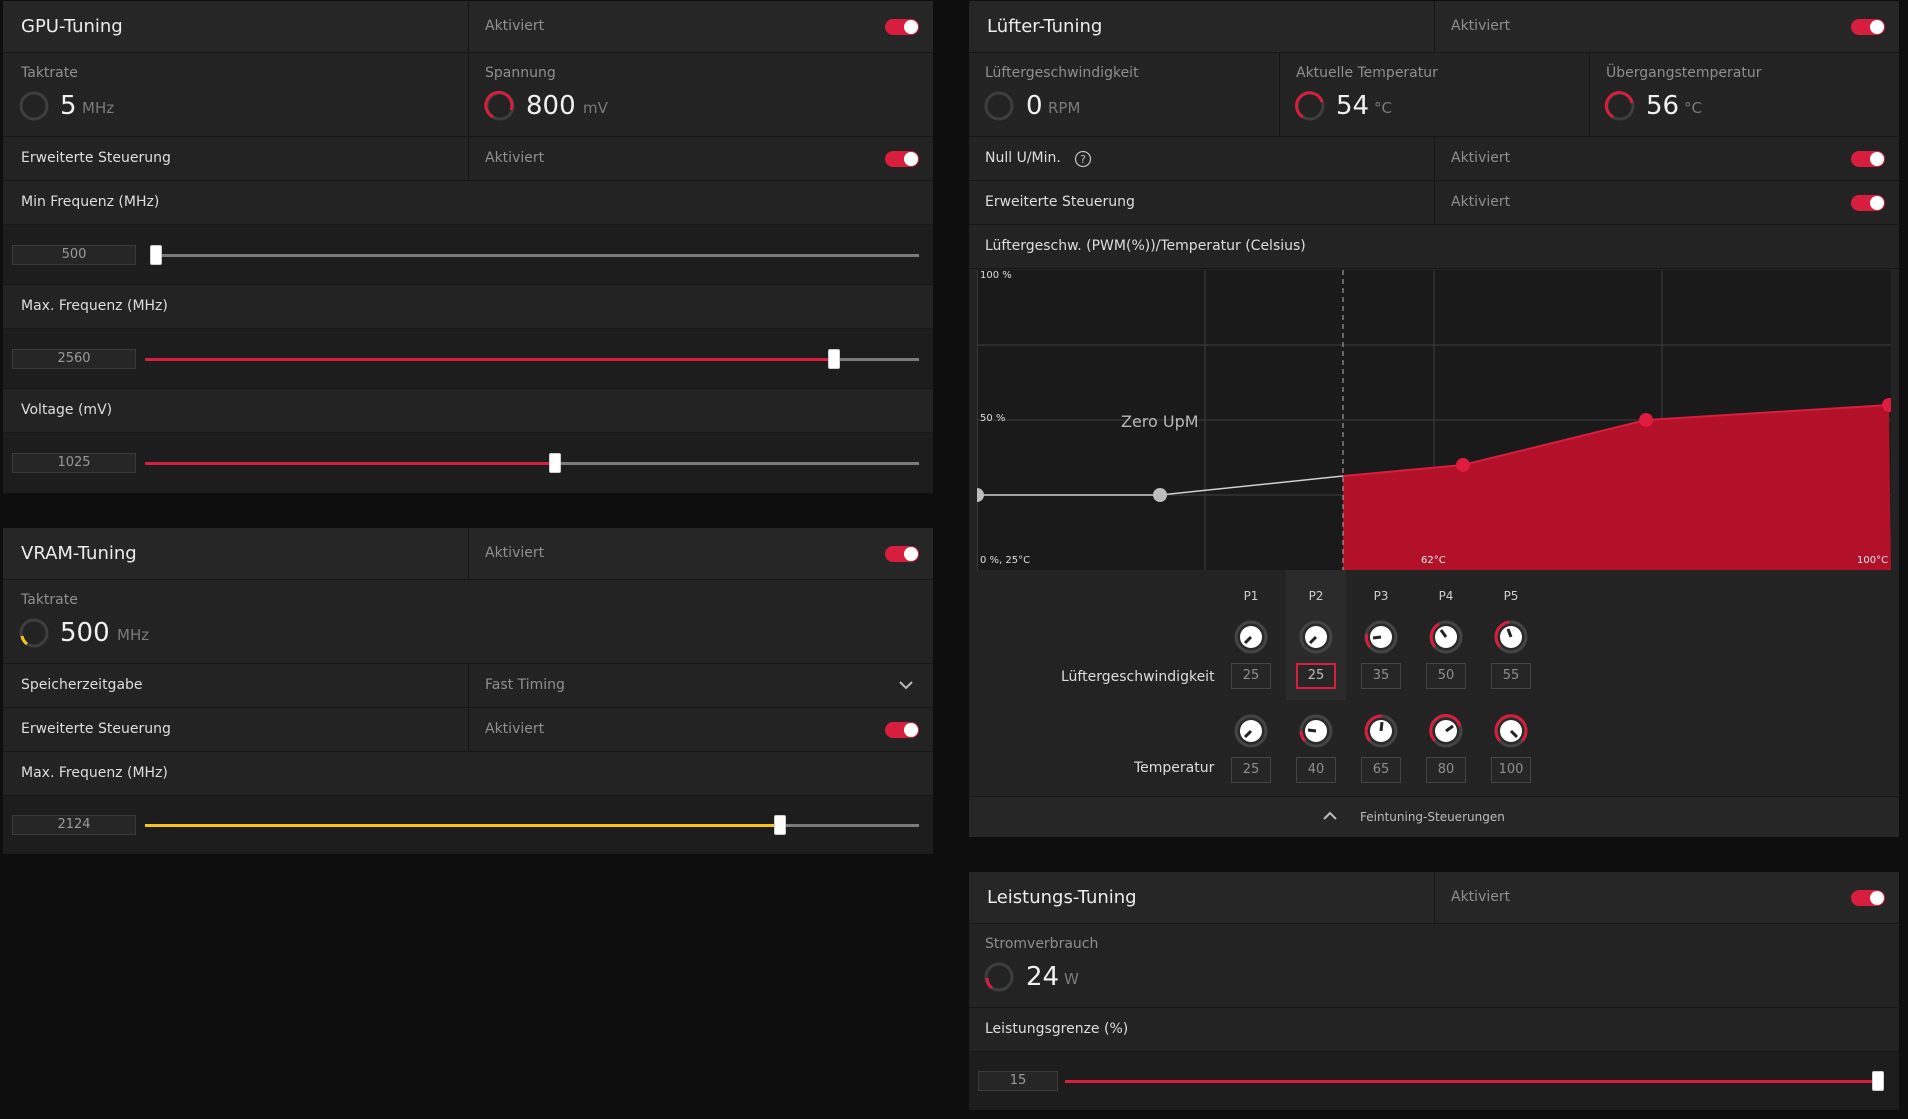 Image resolution: width=1908 pixels, height=1119 pixels. What do you see at coordinates (1316, 637) in the screenshot?
I see `speed-knob-p2` at bounding box center [1316, 637].